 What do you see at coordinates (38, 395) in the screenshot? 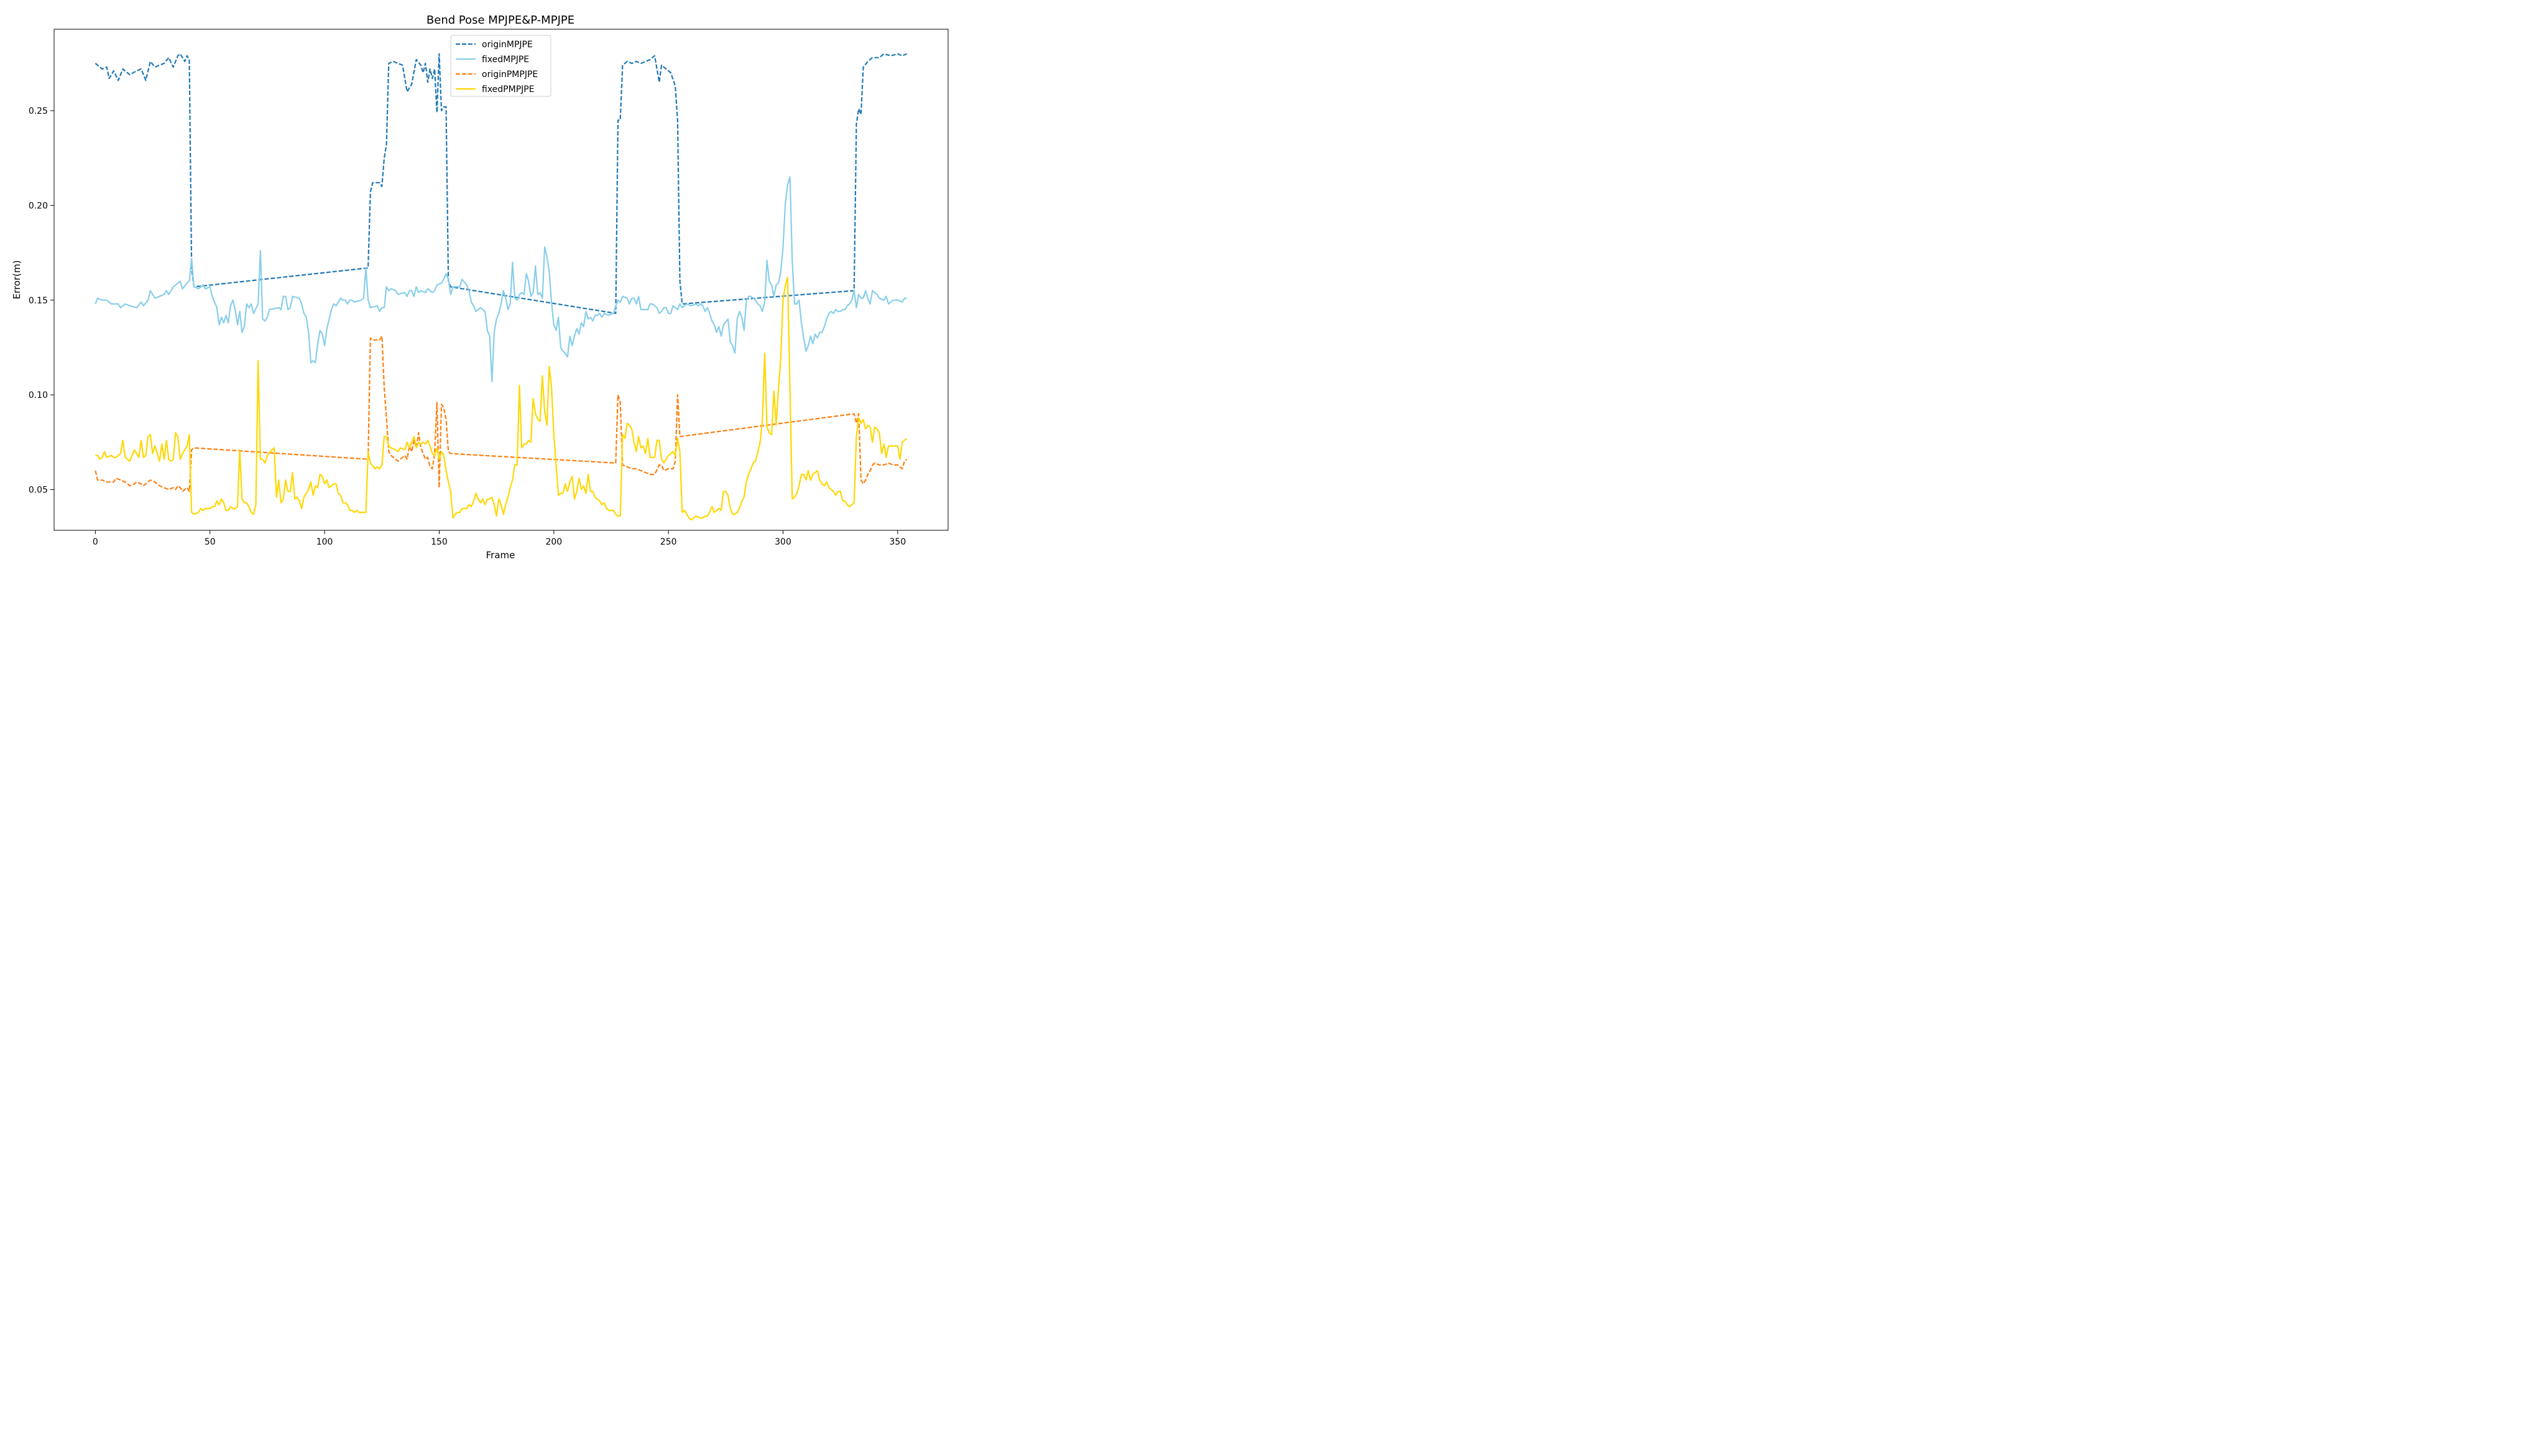
I see `y-tick-label: 0.10` at bounding box center [38, 395].